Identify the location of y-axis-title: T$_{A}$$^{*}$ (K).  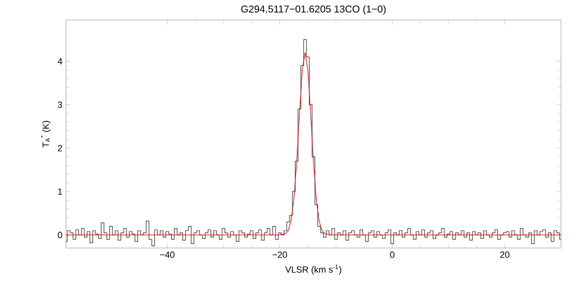
(45, 134).